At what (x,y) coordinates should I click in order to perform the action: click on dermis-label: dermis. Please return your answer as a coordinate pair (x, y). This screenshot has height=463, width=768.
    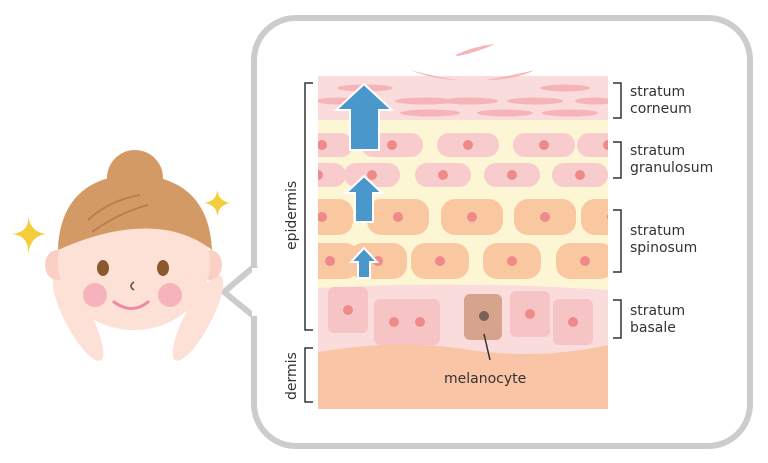
    Looking at the image, I should click on (292, 376).